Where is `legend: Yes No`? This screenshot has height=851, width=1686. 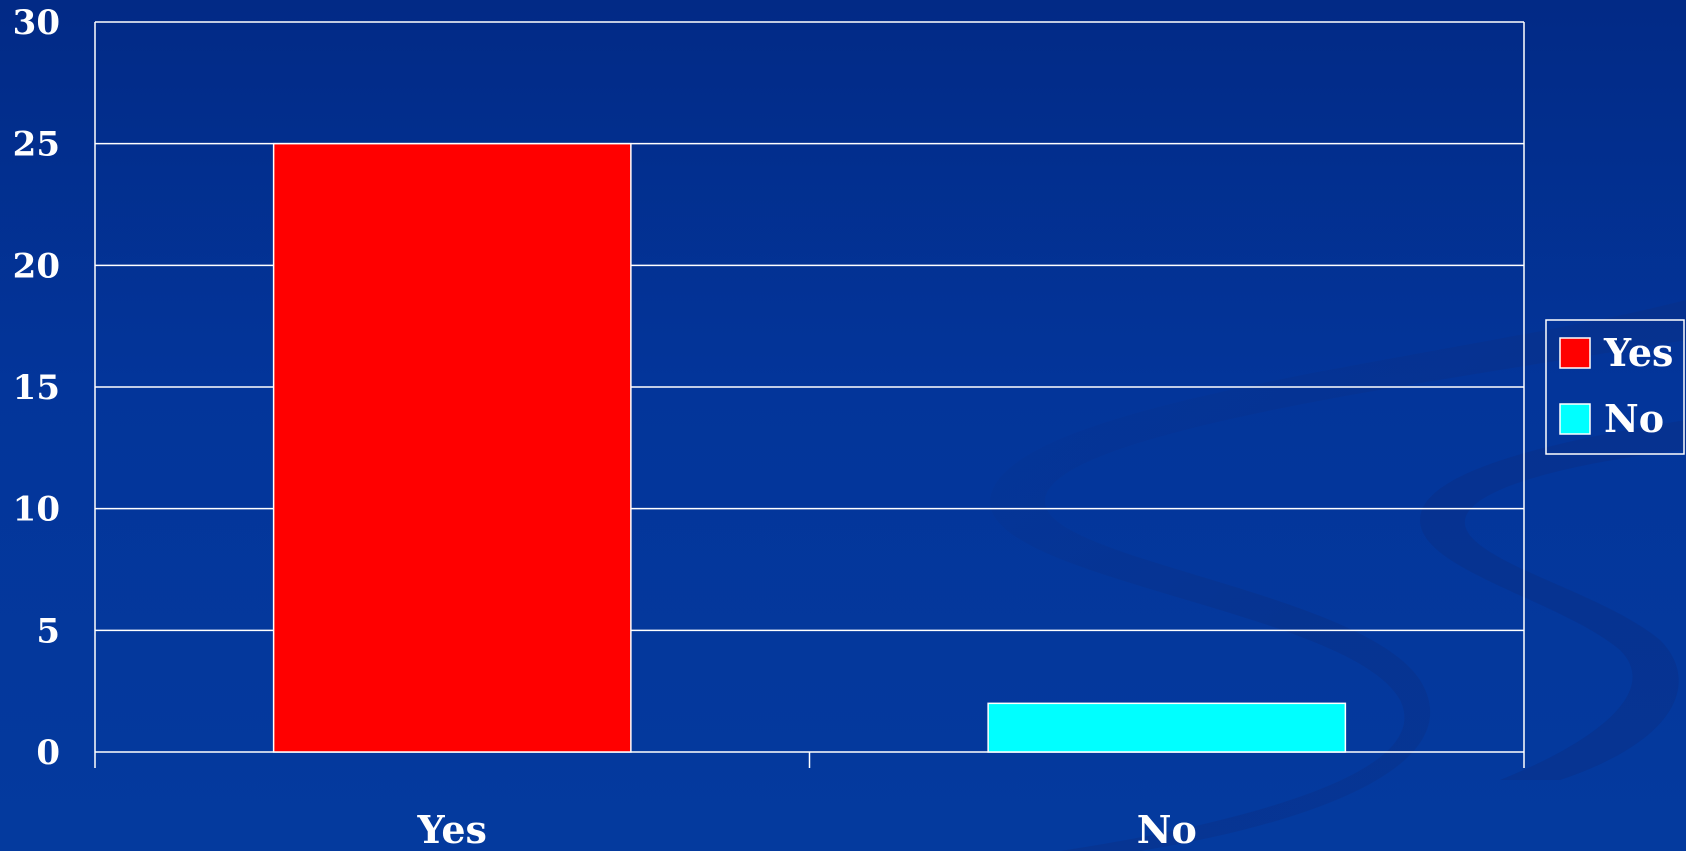 legend: Yes No is located at coordinates (1615, 387).